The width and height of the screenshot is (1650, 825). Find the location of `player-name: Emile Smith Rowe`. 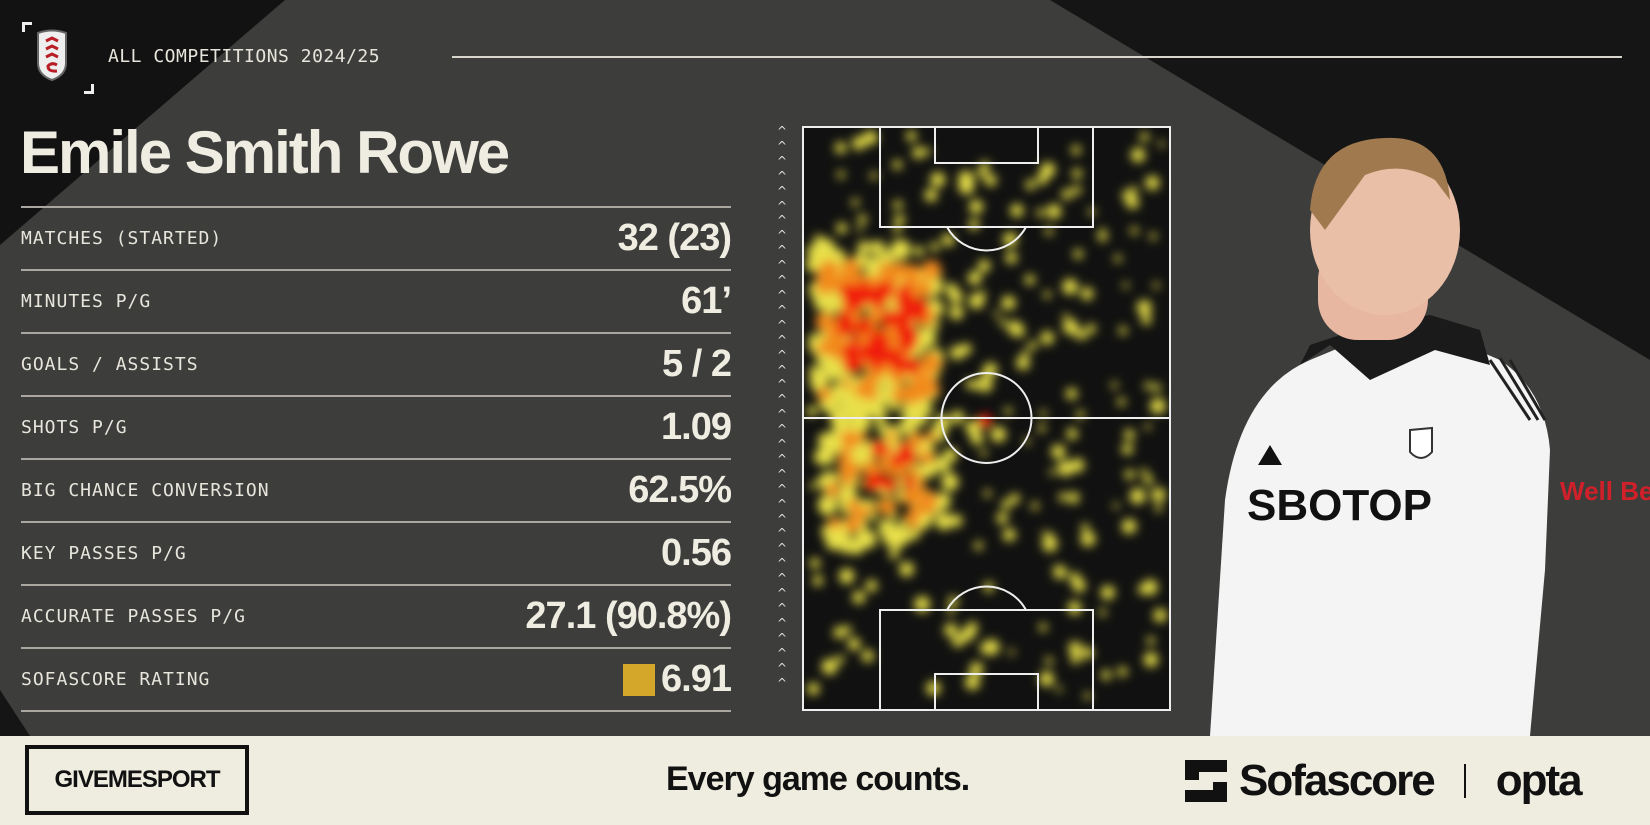

player-name: Emile Smith Rowe is located at coordinates (265, 152).